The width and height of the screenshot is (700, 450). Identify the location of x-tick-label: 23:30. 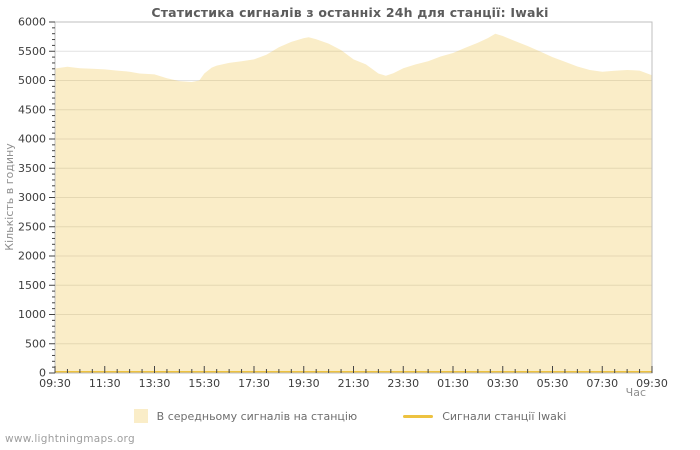
(403, 383).